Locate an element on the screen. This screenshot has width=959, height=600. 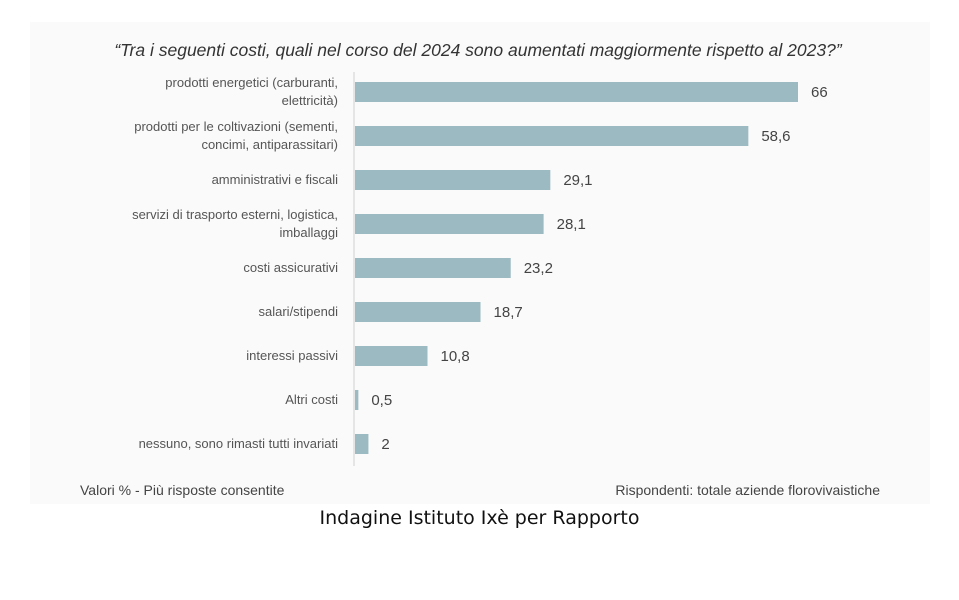
data-label: 10,8 is located at coordinates (454, 356).